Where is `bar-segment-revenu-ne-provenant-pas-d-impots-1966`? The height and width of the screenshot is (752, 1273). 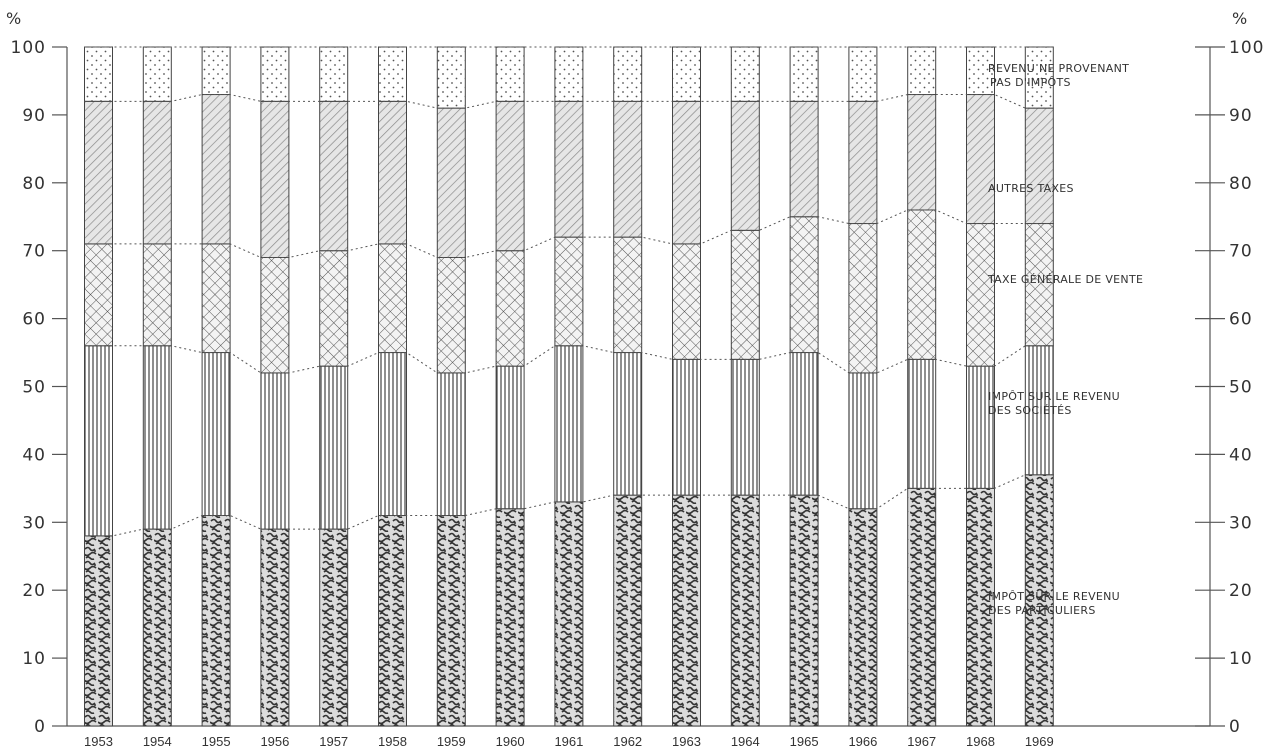
bar-segment-revenu-ne-provenant-pas-d-impots-1966 is located at coordinates (863, 74).